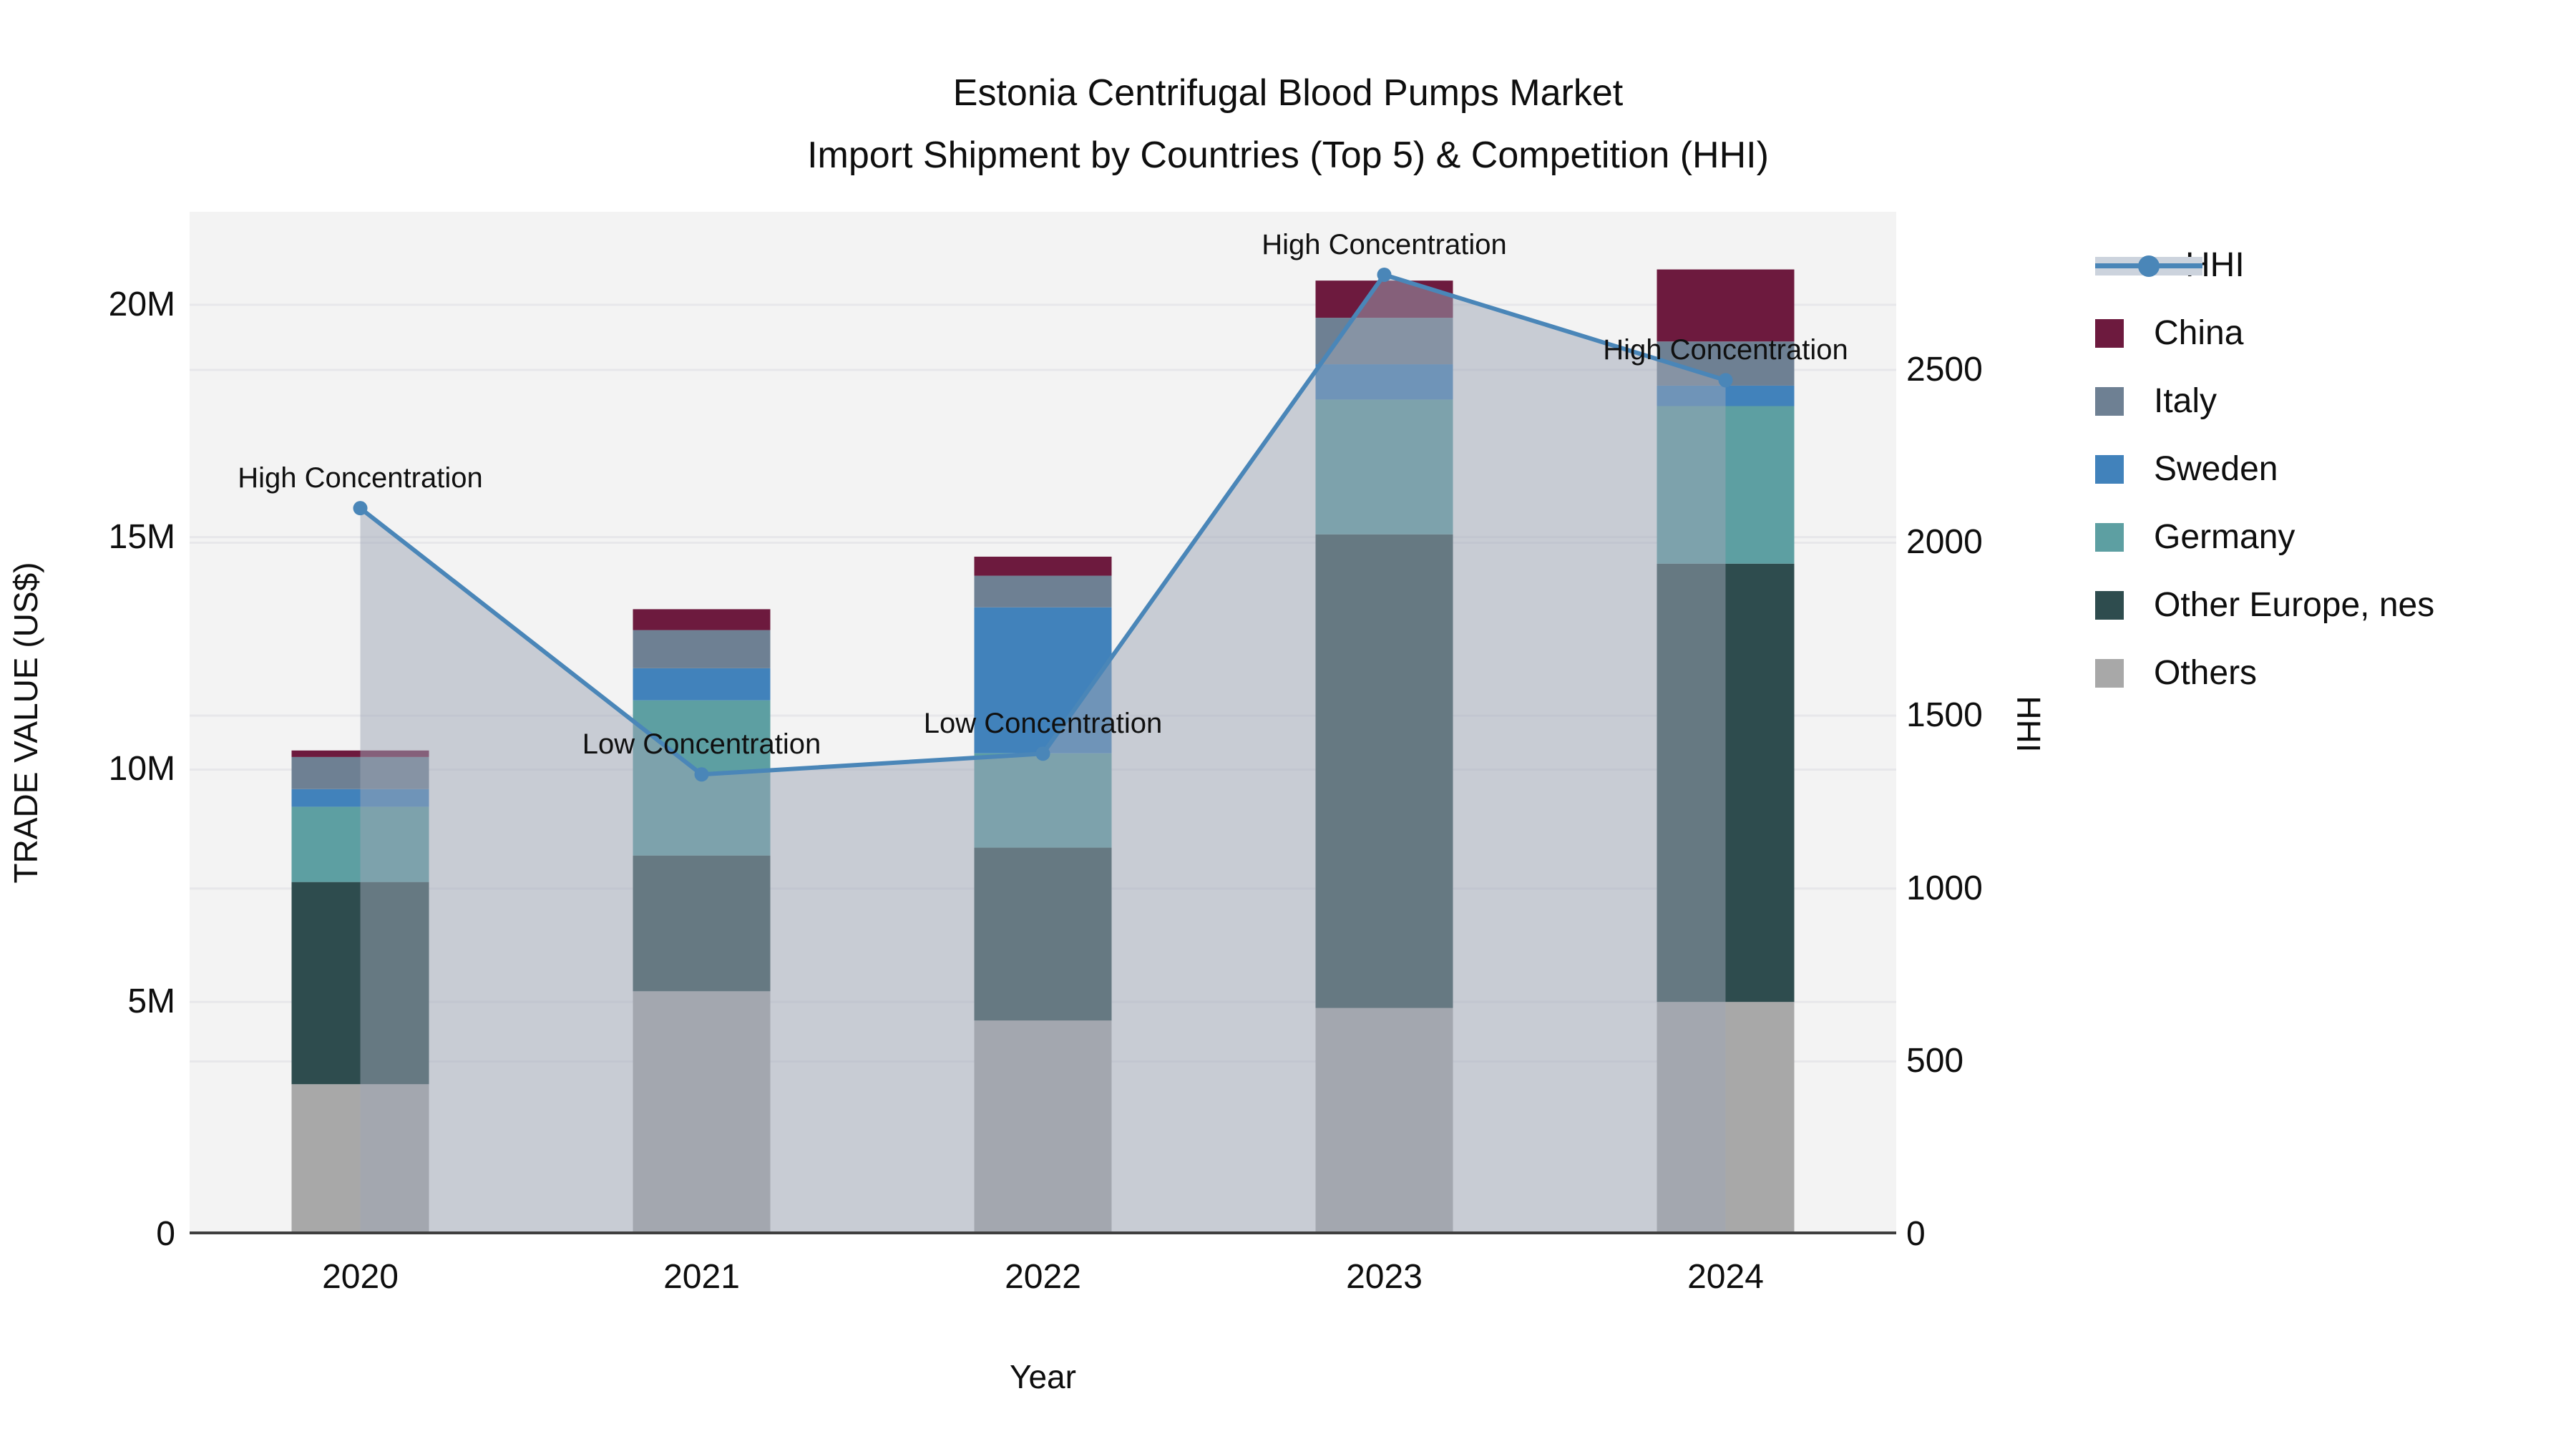 The image size is (2576, 1449). Describe the element at coordinates (360, 478) in the screenshot. I see `annotation-2020: High Concentration` at that location.